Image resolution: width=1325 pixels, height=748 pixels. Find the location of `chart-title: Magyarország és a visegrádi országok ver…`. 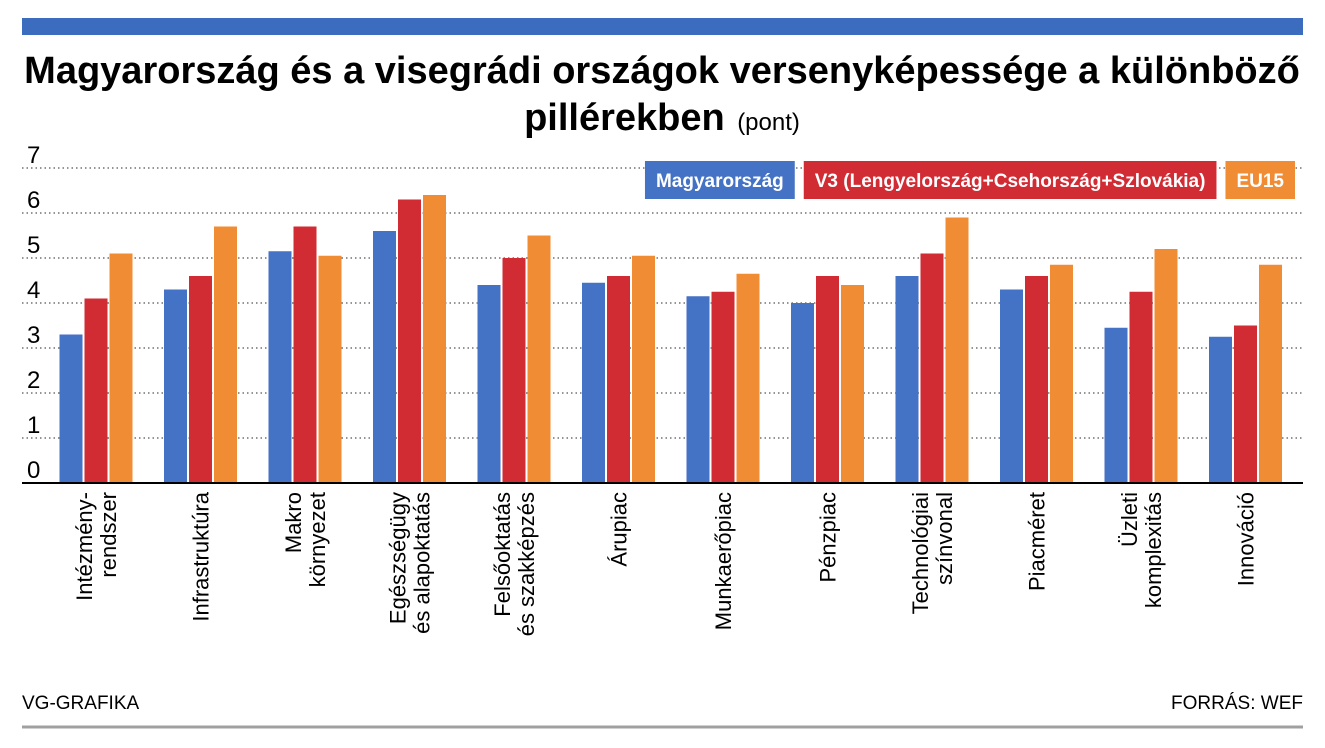

chart-title: Magyarország és a visegrádi országok ver… is located at coordinates (662, 71).